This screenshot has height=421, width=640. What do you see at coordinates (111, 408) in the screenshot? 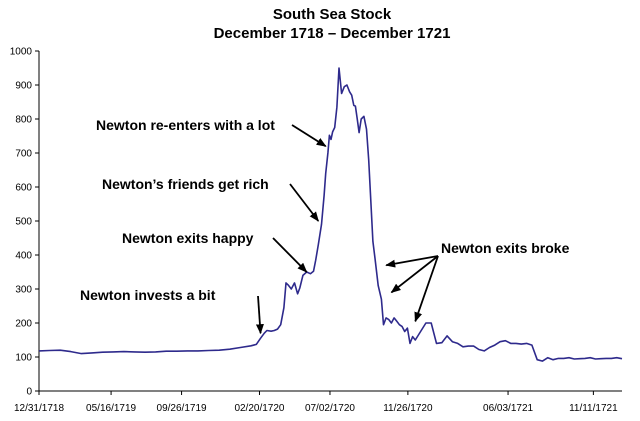
I see `x-tick-label: 05/16/1719` at bounding box center [111, 408].